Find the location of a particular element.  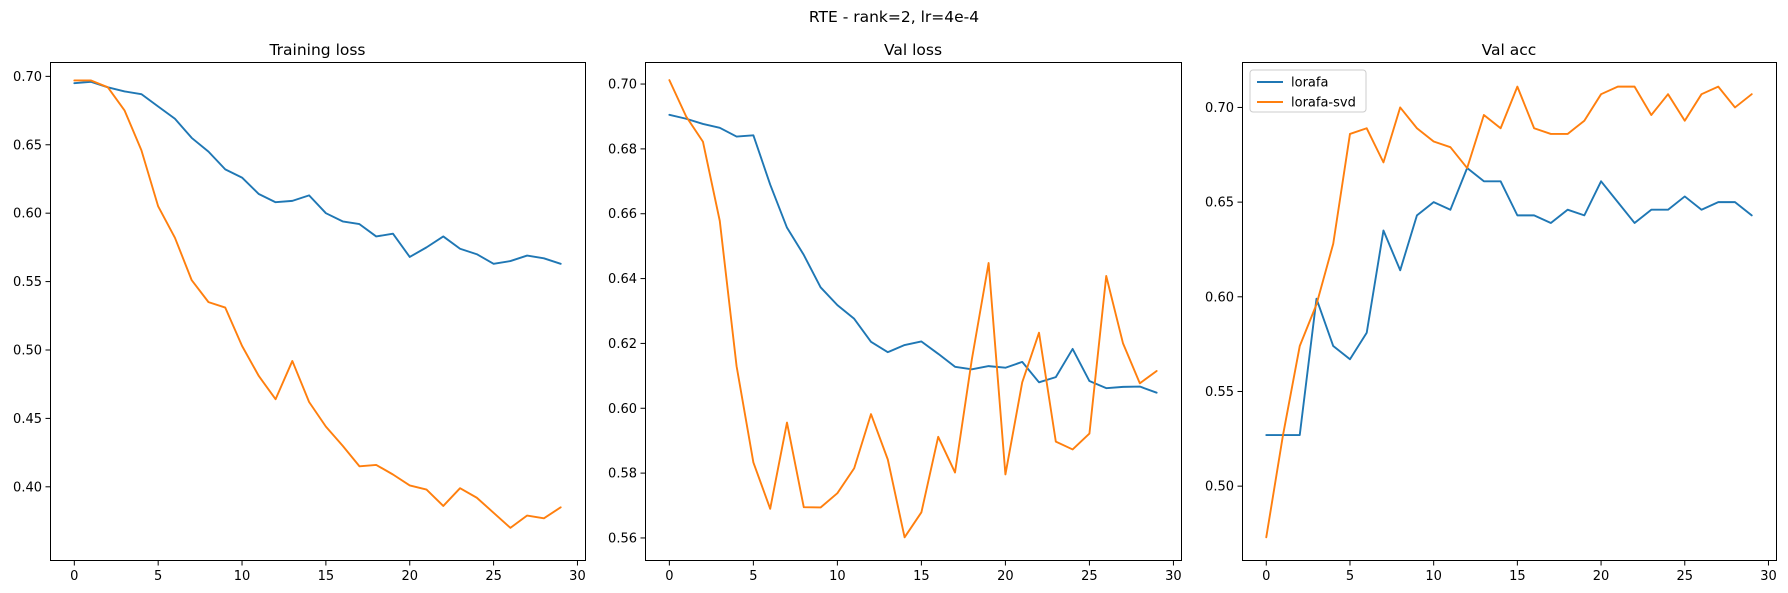

chart-1-series-lorafa-line is located at coordinates (317, 172).